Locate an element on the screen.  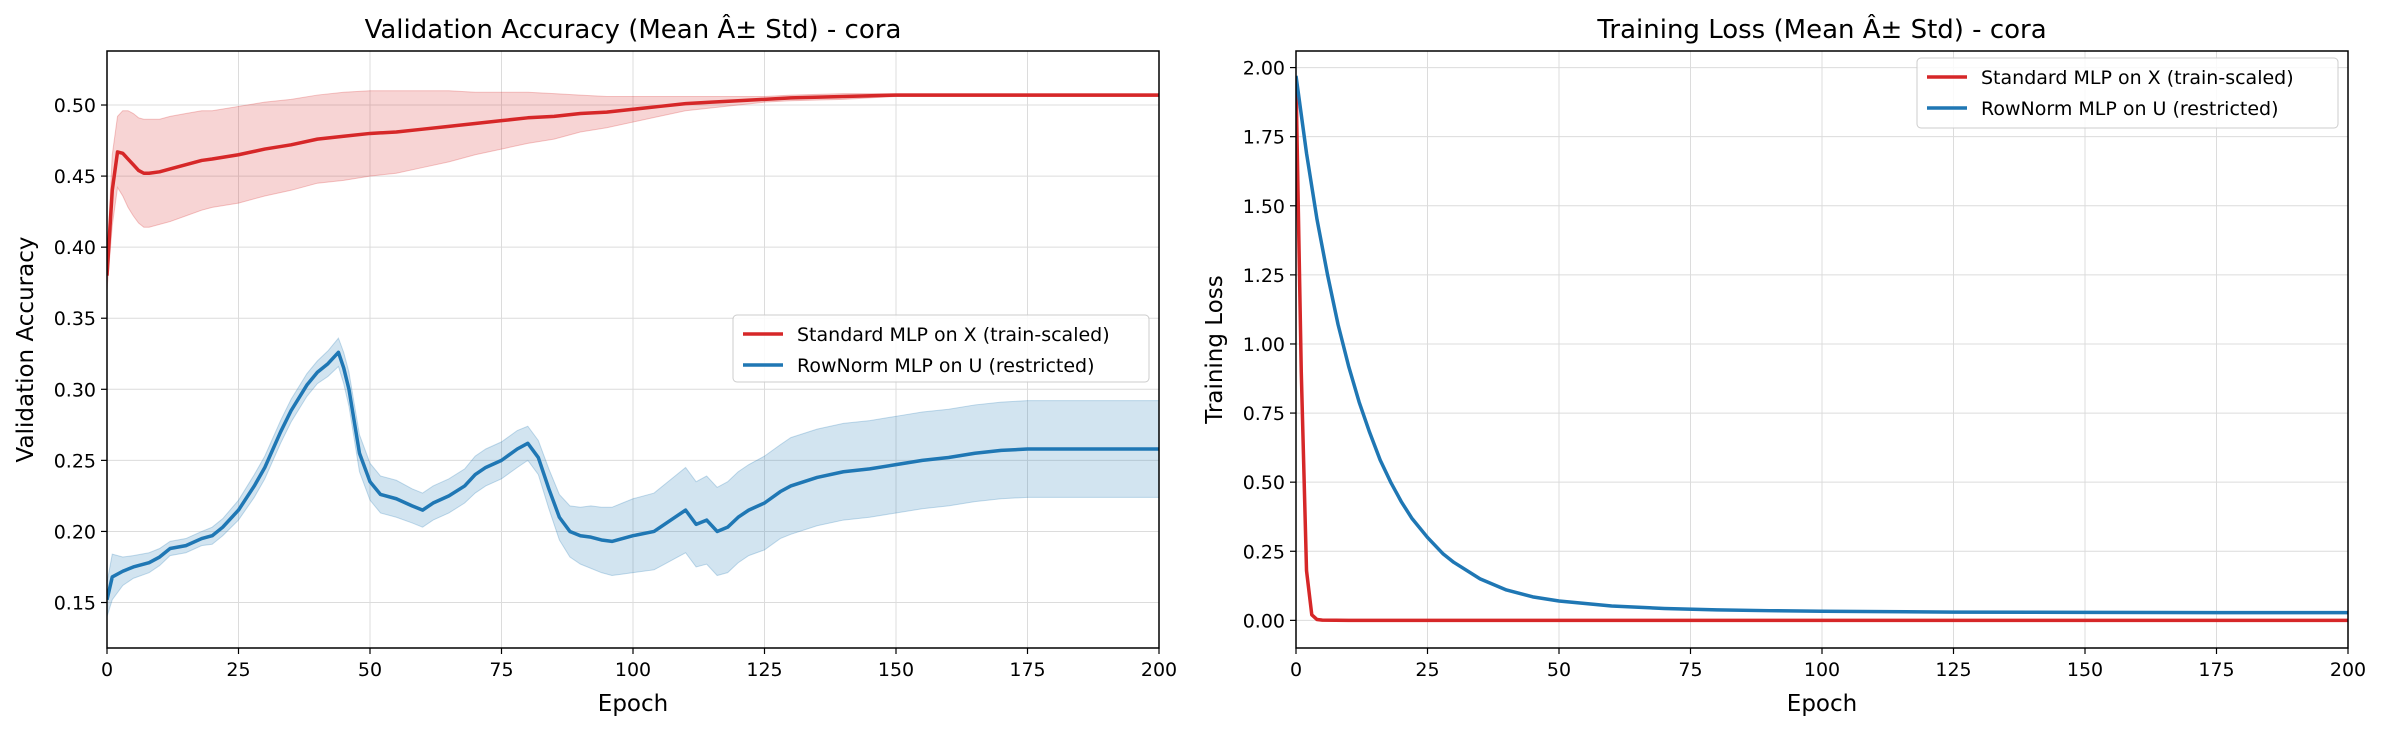
y-tick-label: 0.35 is located at coordinates (75, 319).